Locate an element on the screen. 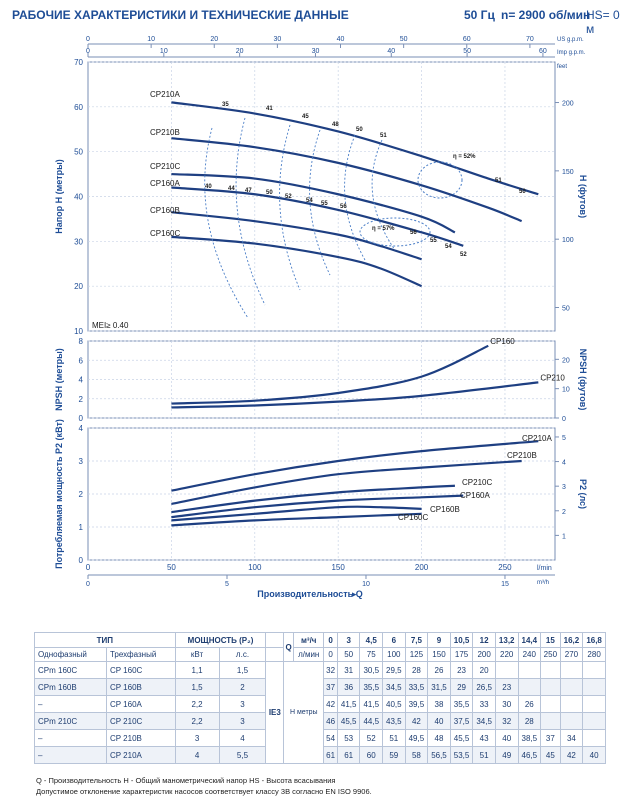  usgpm-tick: 0 is located at coordinates (88, 39).